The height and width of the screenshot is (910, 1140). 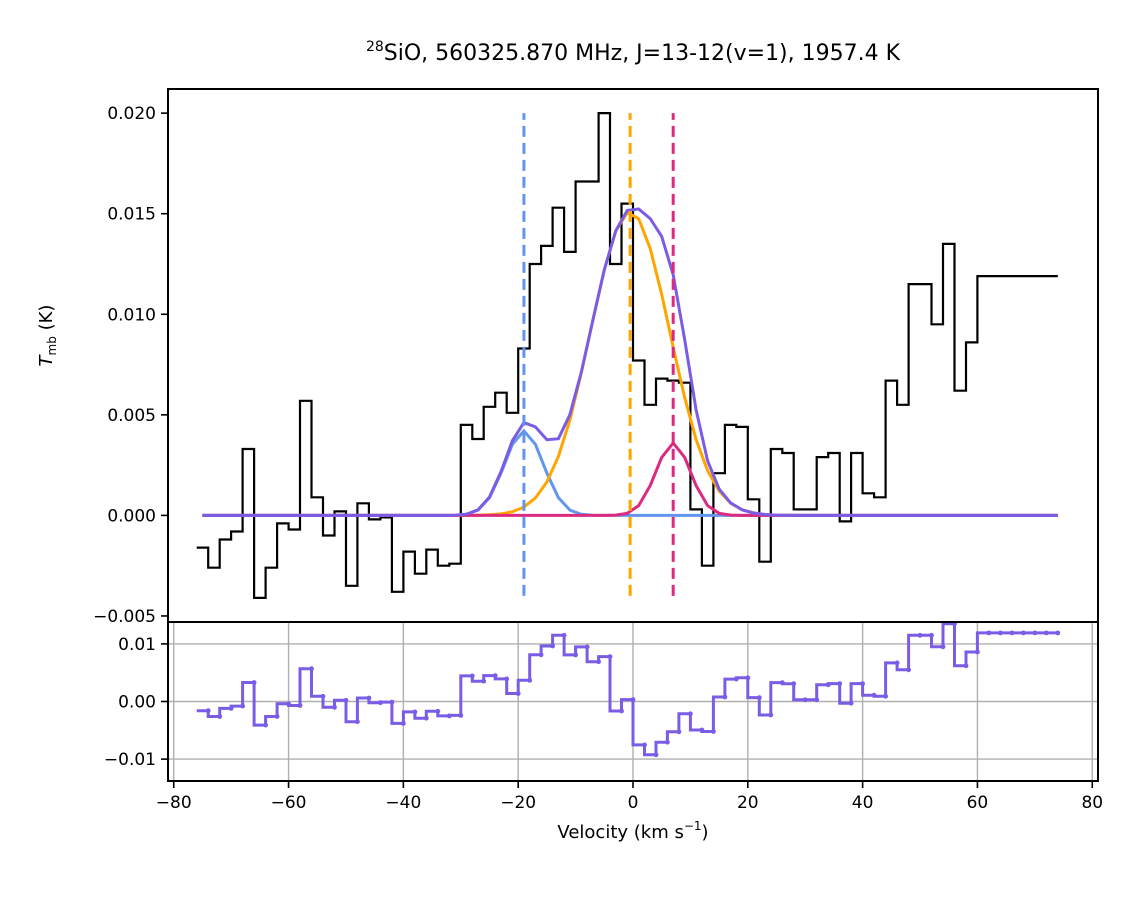 What do you see at coordinates (289, 803) in the screenshot?
I see `x-tick-label: −60` at bounding box center [289, 803].